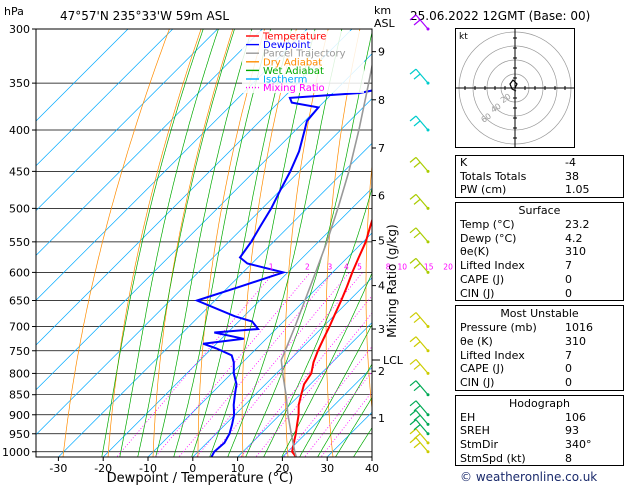 This screenshot has width=629, height=486. Describe the element at coordinates (282, 468) in the screenshot. I see `x-tick-label: 20` at that location.